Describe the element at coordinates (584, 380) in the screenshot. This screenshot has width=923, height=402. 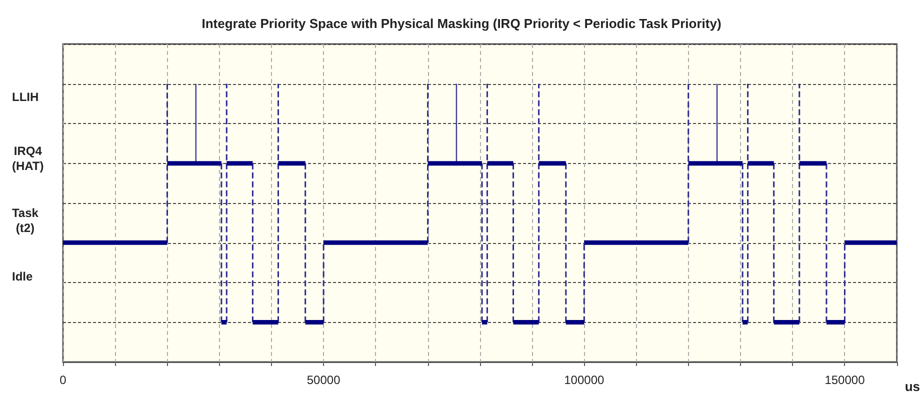
I see `x-tick-label: 100000` at that location.